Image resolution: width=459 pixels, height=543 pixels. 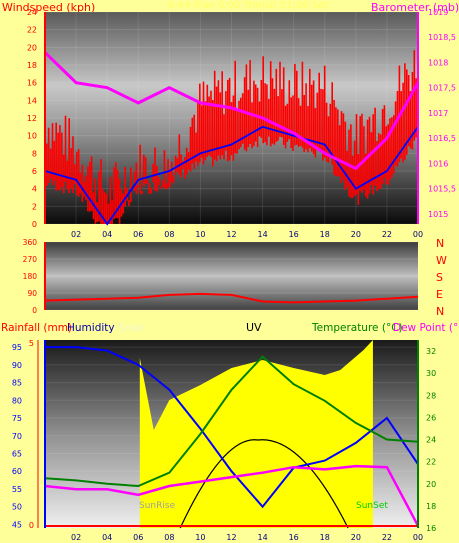 I want to click on wind-x-tick-label: 00, so click(x=418, y=234).